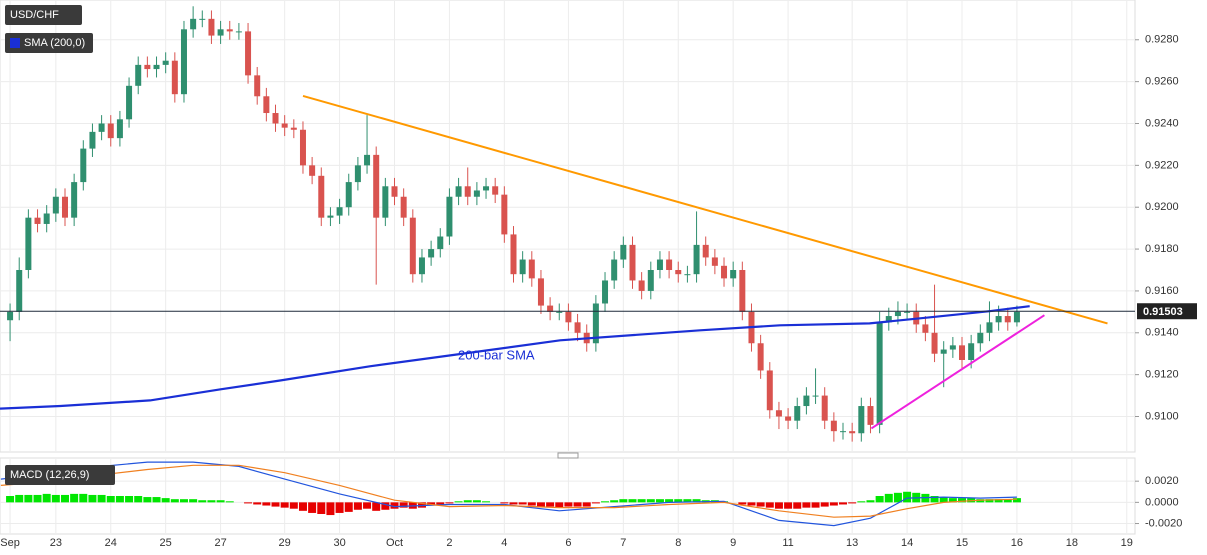 The image size is (1207, 555). What do you see at coordinates (1162, 481) in the screenshot?
I see `y-tick-label: 0.0020` at bounding box center [1162, 481].